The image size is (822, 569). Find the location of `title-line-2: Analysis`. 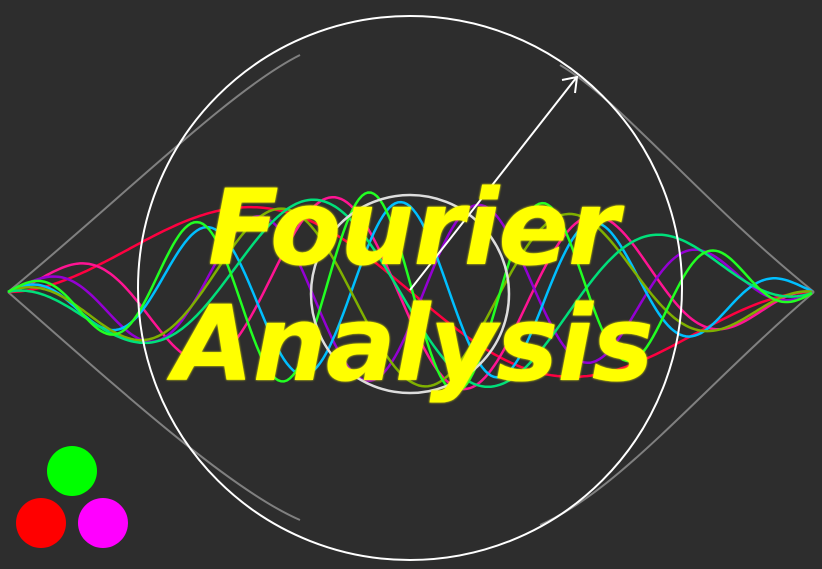

title-line-2: Analysis is located at coordinates (413, 344).